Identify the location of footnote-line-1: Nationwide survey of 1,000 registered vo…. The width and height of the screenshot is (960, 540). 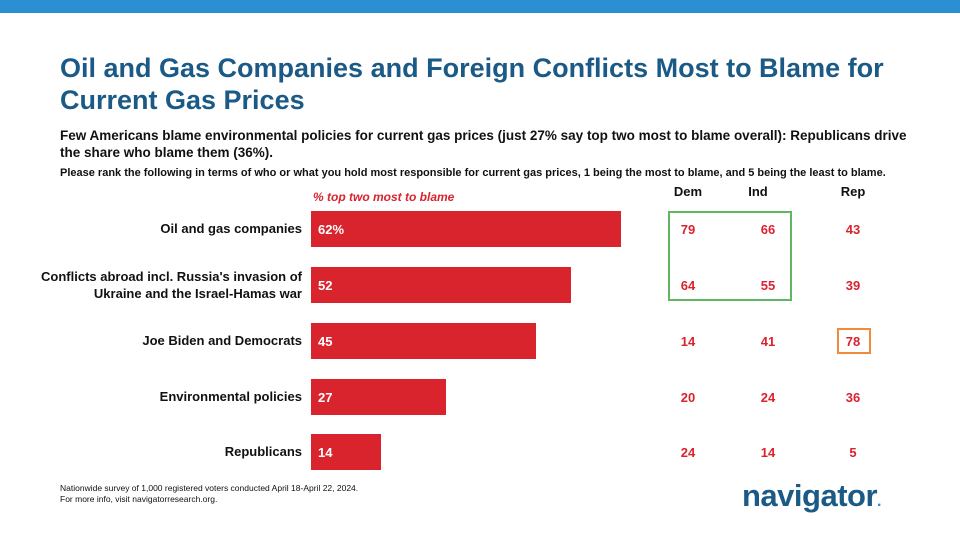
(209, 488).